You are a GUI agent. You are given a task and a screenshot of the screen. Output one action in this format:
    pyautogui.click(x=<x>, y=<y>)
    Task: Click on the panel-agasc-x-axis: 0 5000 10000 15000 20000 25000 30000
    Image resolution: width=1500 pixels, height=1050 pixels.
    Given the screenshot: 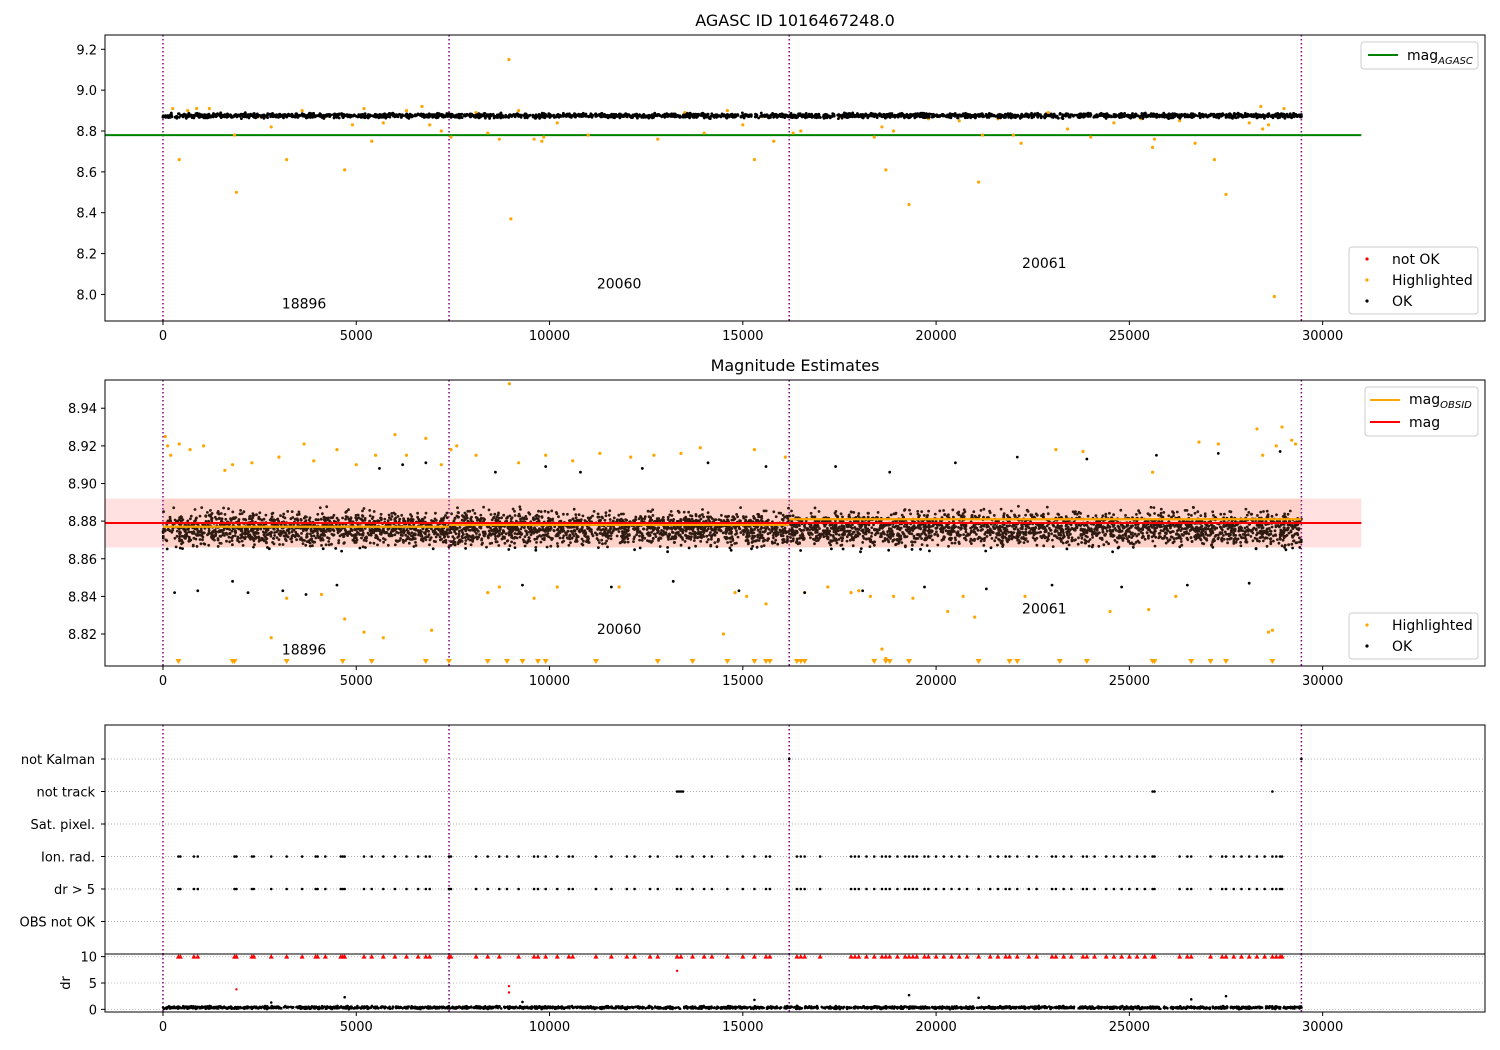 What is the action you would take?
    pyautogui.click(x=751, y=332)
    